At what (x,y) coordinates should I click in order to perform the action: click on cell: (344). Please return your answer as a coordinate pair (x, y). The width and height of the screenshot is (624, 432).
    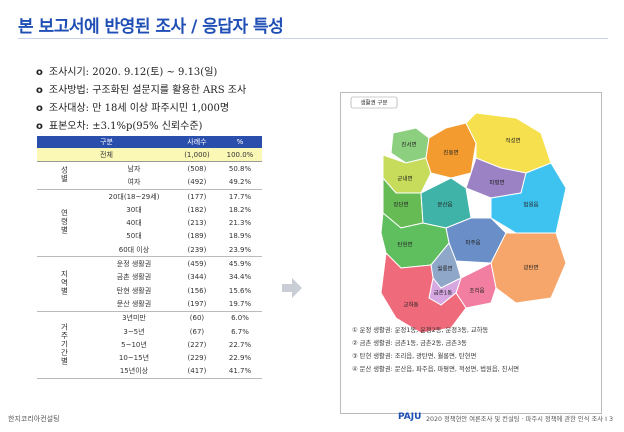
    Looking at the image, I should click on (197, 277).